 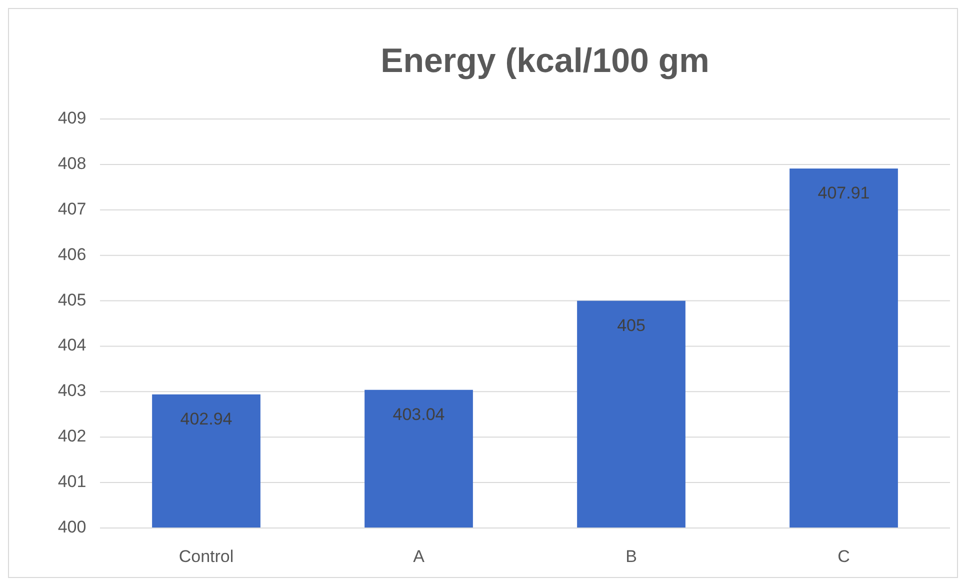 I want to click on y-tick-label: 406, so click(x=72, y=254).